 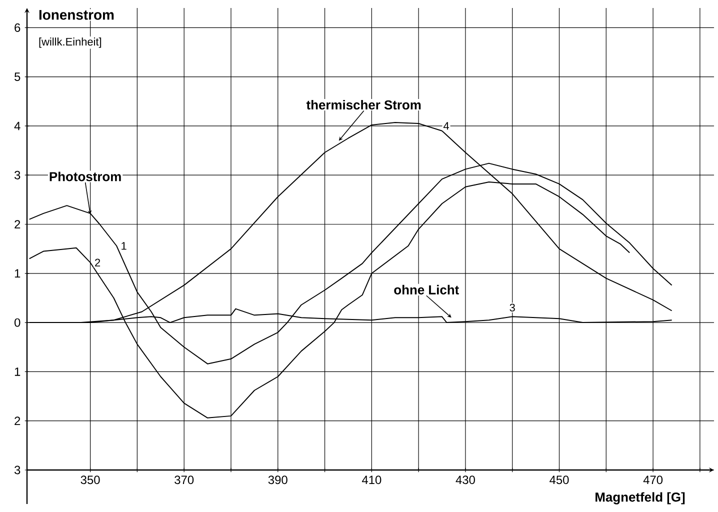 What do you see at coordinates (512, 308) in the screenshot?
I see `series-label: 3` at bounding box center [512, 308].